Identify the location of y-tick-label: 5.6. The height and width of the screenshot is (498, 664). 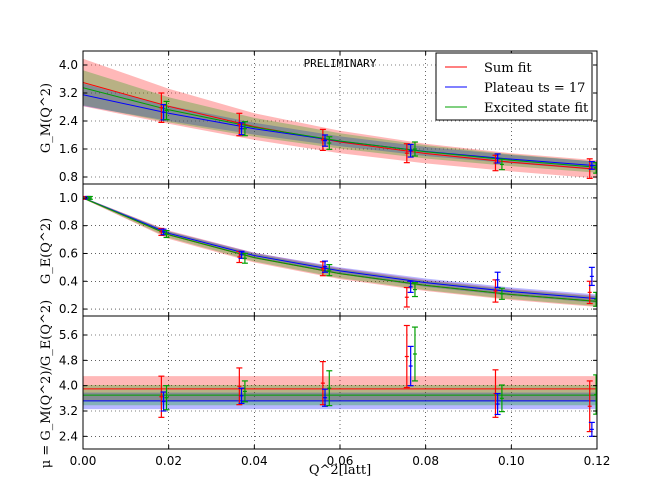
(68, 335).